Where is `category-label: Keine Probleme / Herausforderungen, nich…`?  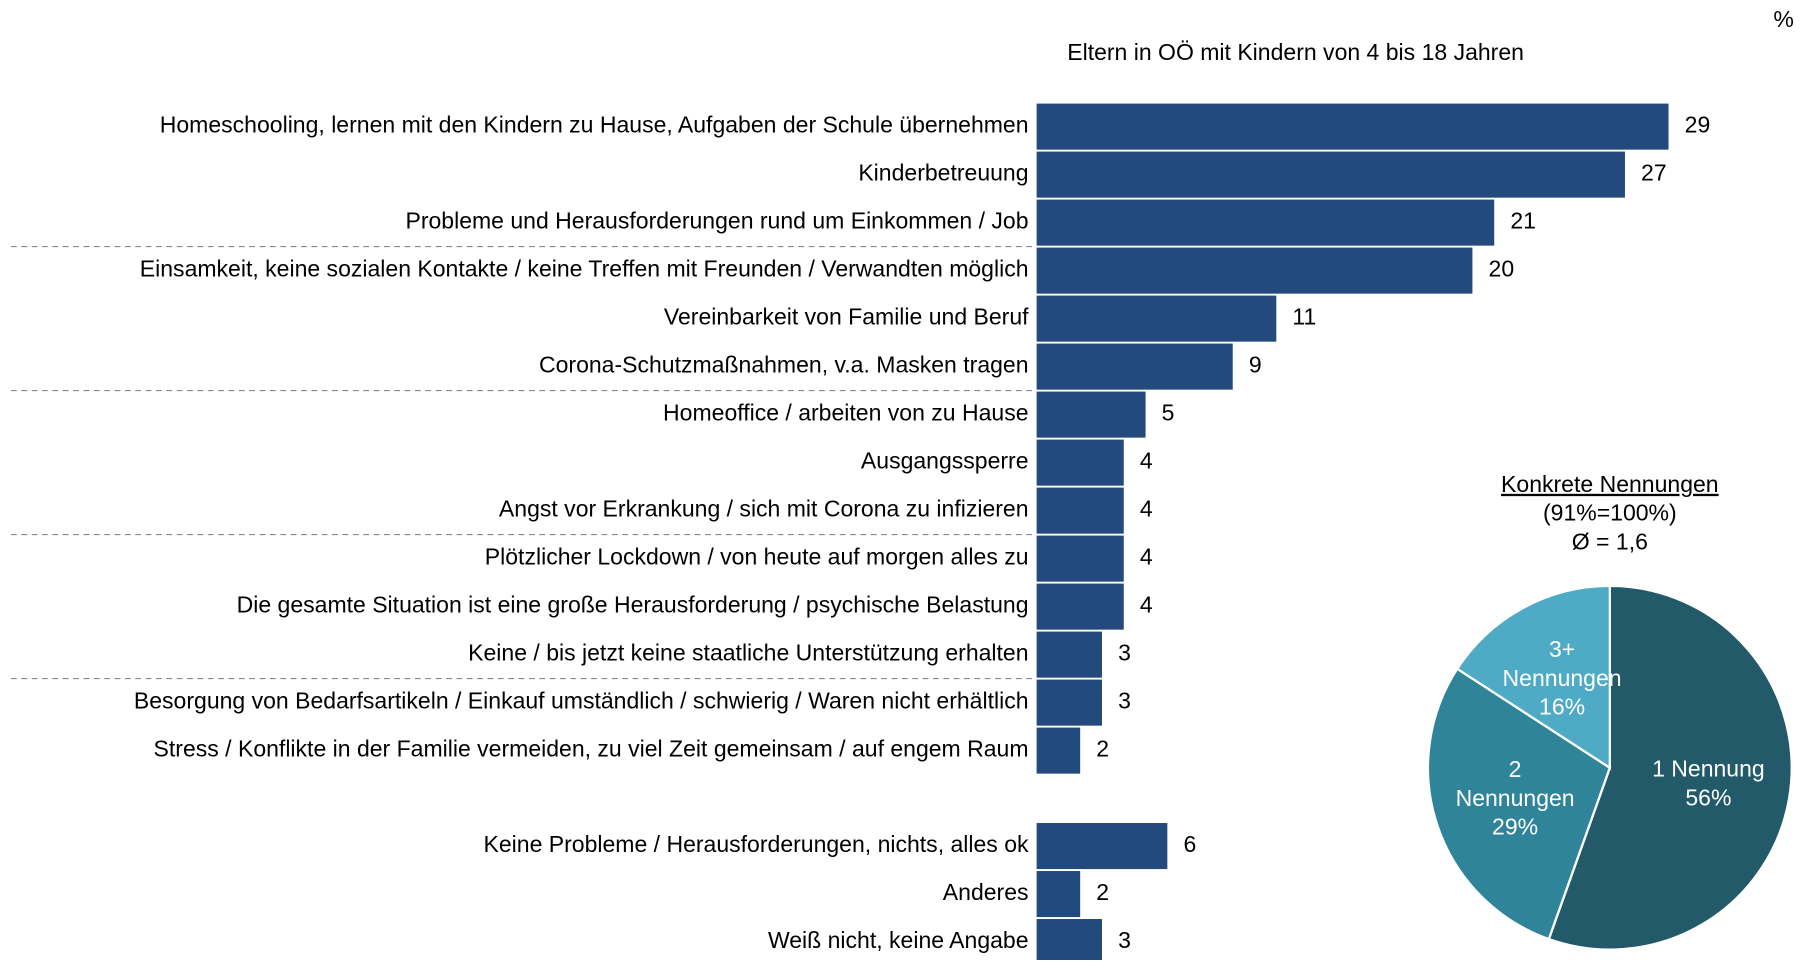
category-label: Keine Probleme / Herausforderungen, nich… is located at coordinates (756, 844).